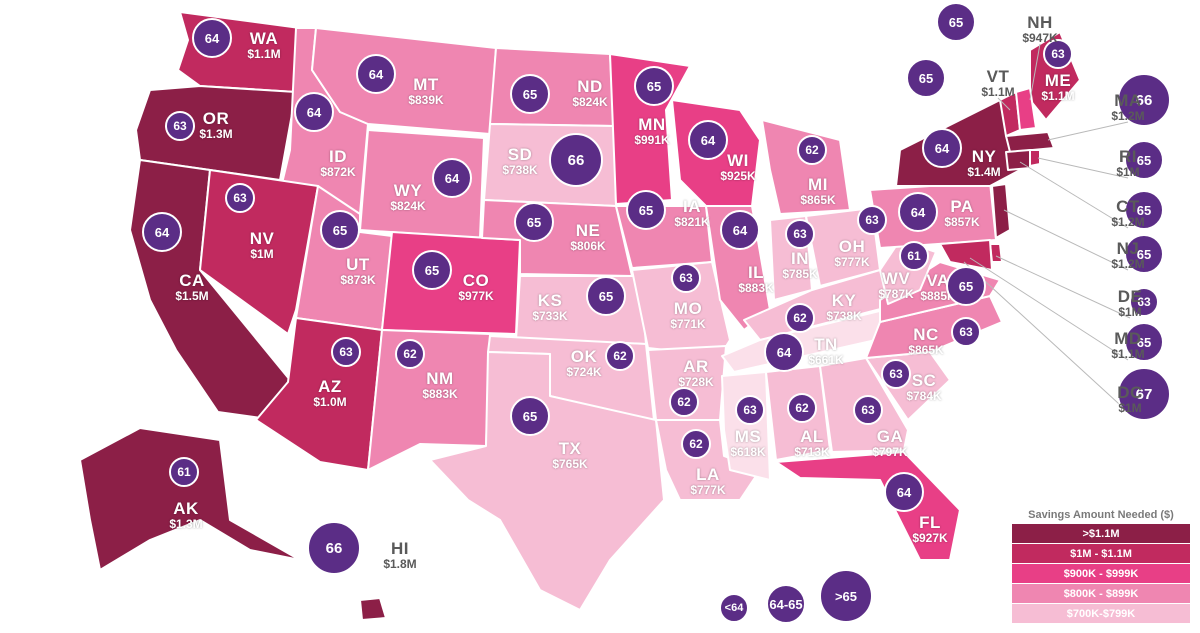  I want to click on state-amount: $1.4M, so click(984, 172).